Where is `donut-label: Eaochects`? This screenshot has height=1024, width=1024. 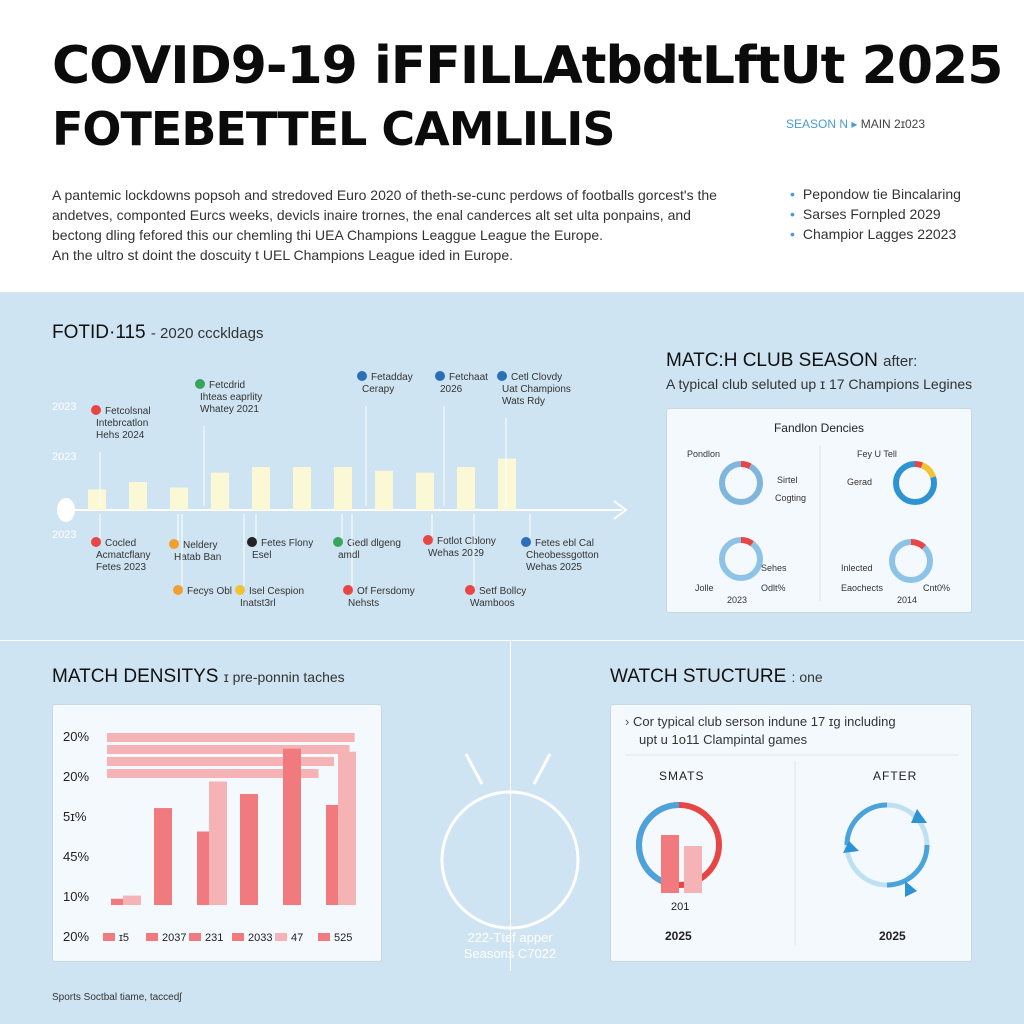
donut-label: Eaochects is located at coordinates (862, 588).